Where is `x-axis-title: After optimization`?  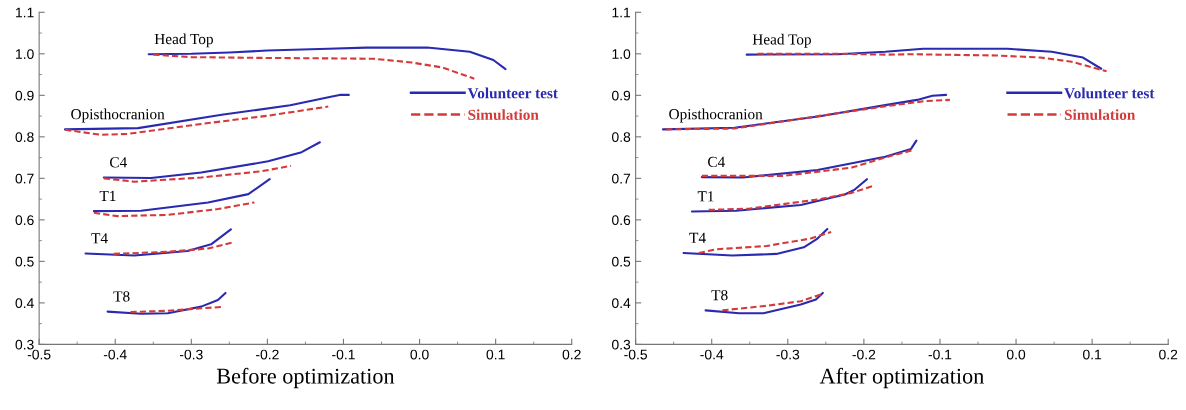
x-axis-title: After optimization is located at coordinates (901, 378).